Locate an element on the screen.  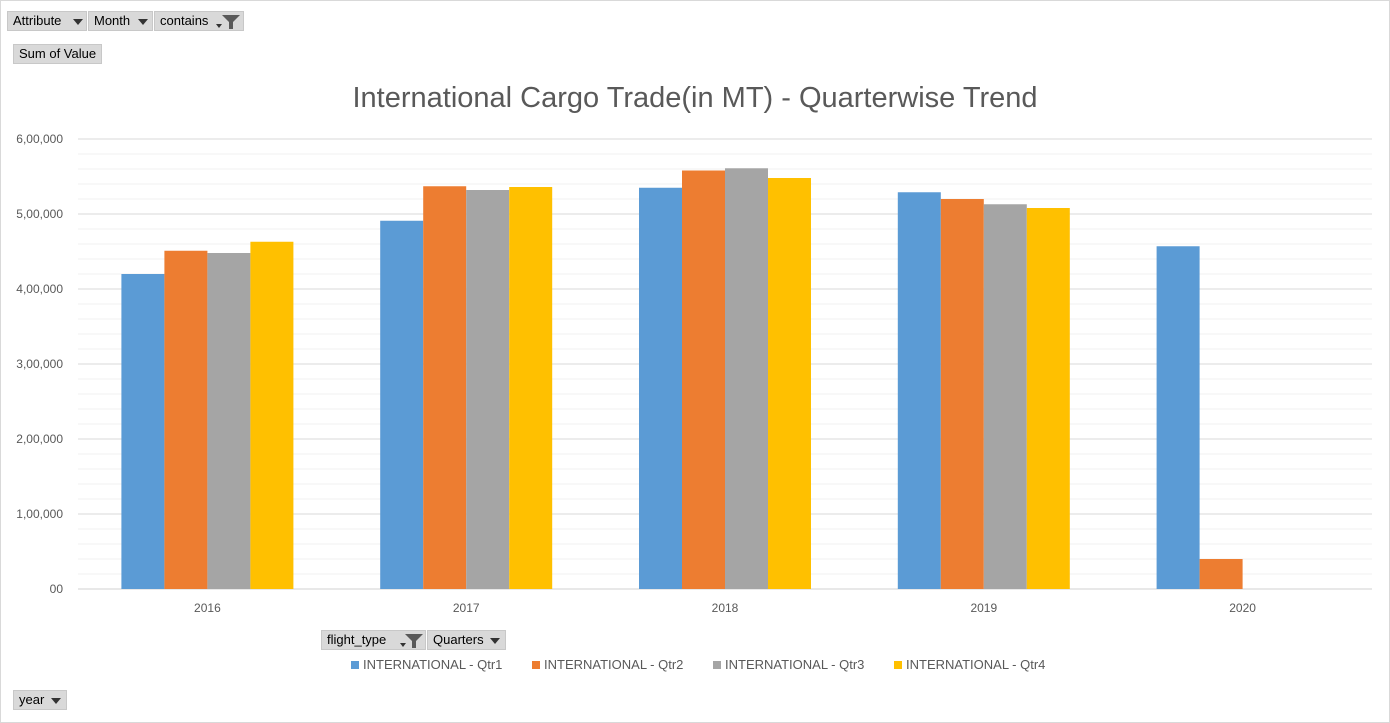
bar-2018-qtr3 is located at coordinates (746, 378).